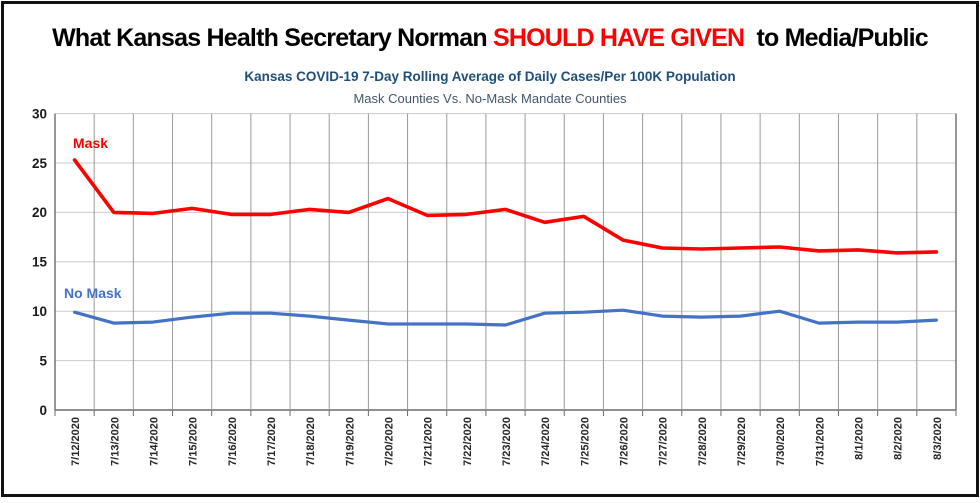  I want to click on x-axis-date-label: 7/12/2020, so click(76, 441).